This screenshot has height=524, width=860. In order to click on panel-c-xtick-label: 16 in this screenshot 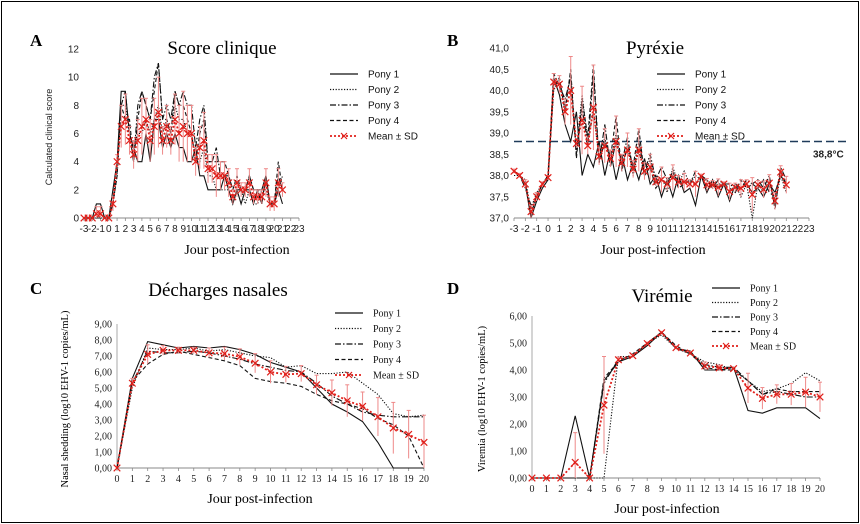, I will do `click(363, 479)`.